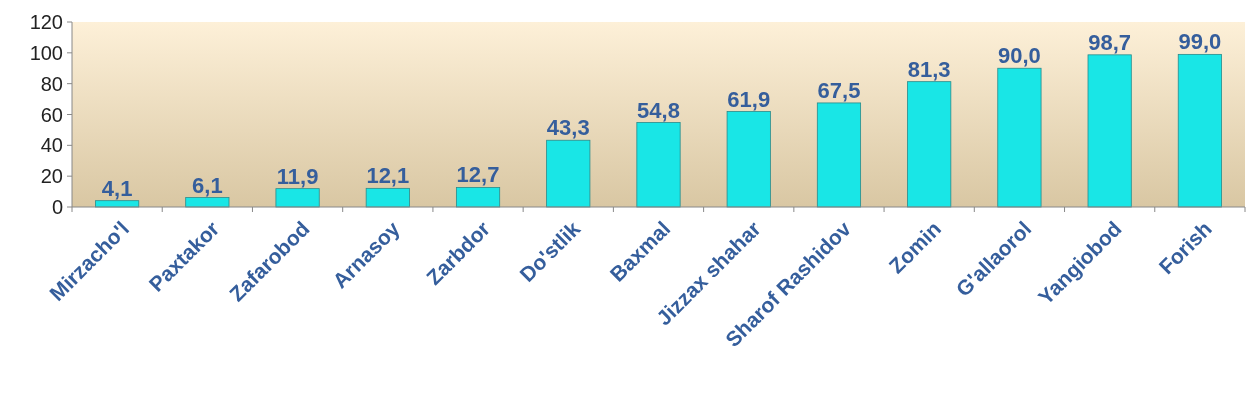 The width and height of the screenshot is (1257, 403). I want to click on data-label: 61,9, so click(749, 99).